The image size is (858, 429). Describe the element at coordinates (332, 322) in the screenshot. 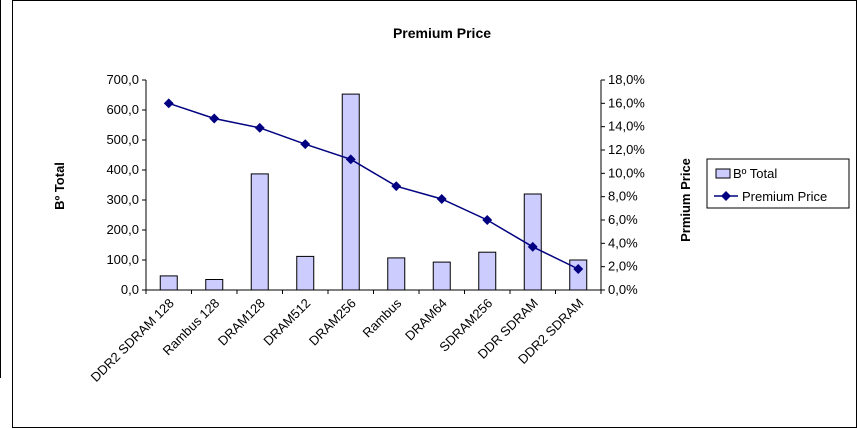

I see `x-tick-label: DRAM256` at that location.